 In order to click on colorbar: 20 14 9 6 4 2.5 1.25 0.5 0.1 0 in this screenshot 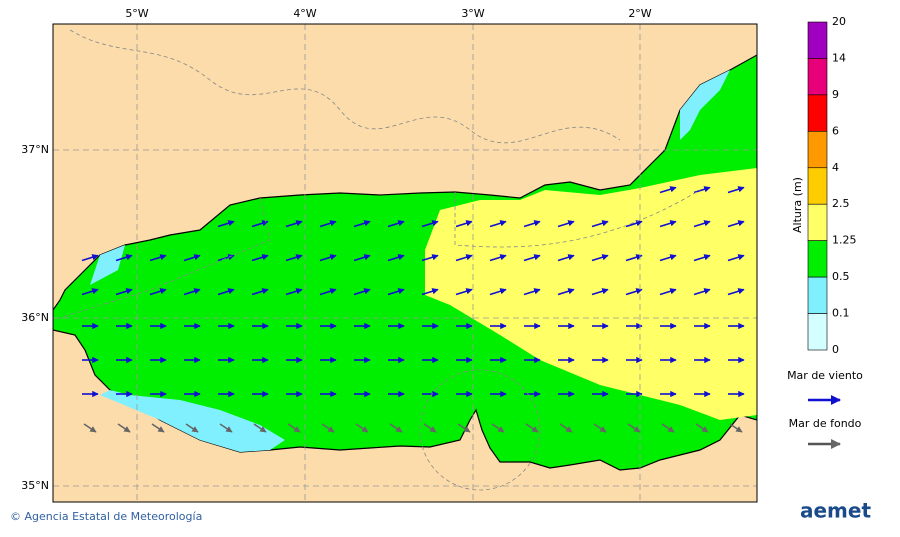, I will do `click(832, 185)`.